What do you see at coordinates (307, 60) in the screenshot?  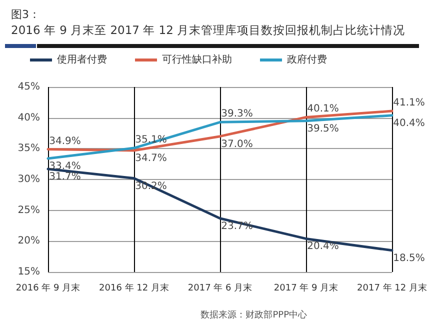 I see `legend-label: 政府付费` at bounding box center [307, 60].